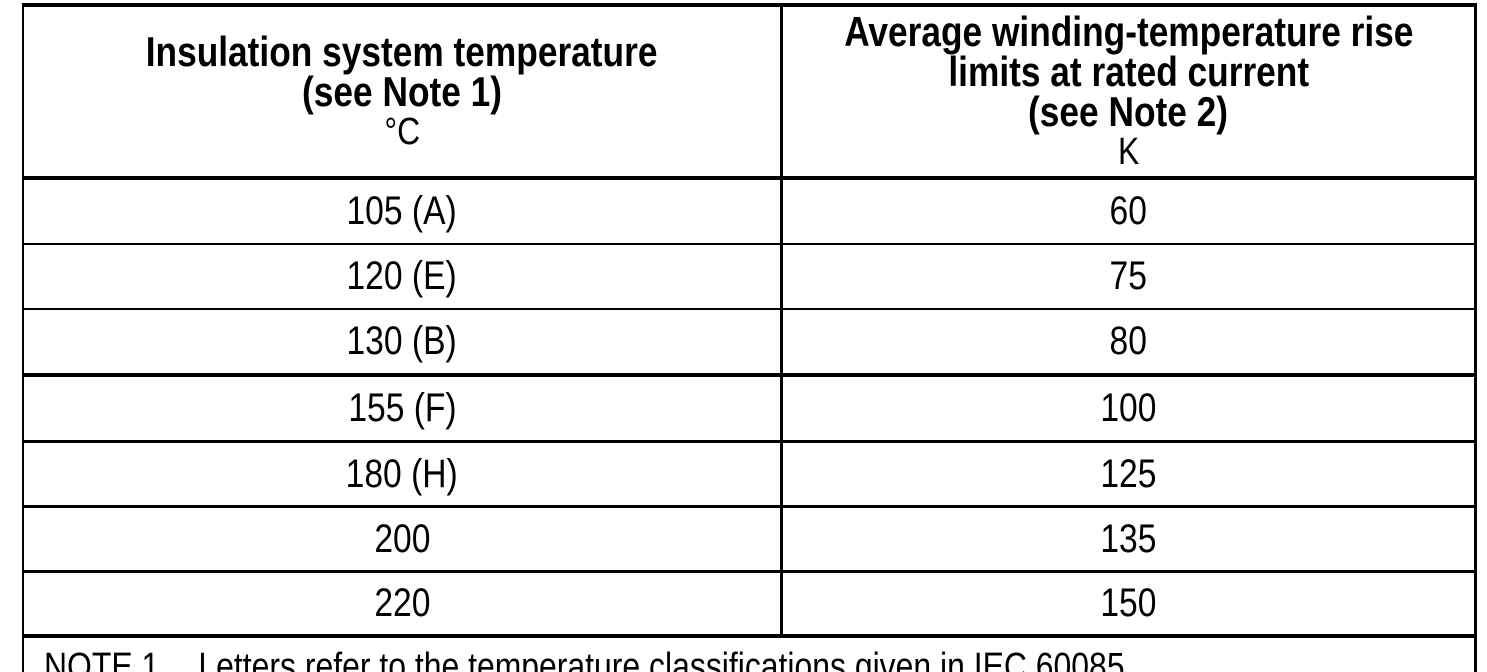 The image size is (1487, 672). I want to click on rise-limit-cell: 135, so click(1127, 540).